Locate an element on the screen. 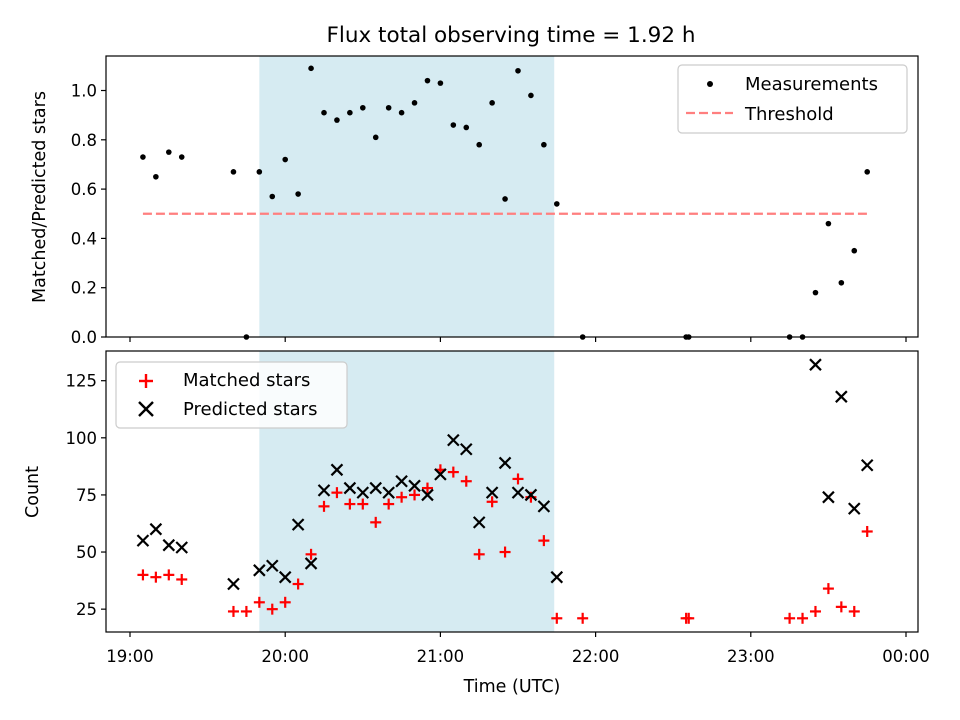  bottom-y-tick-label: 125 is located at coordinates (82, 381).